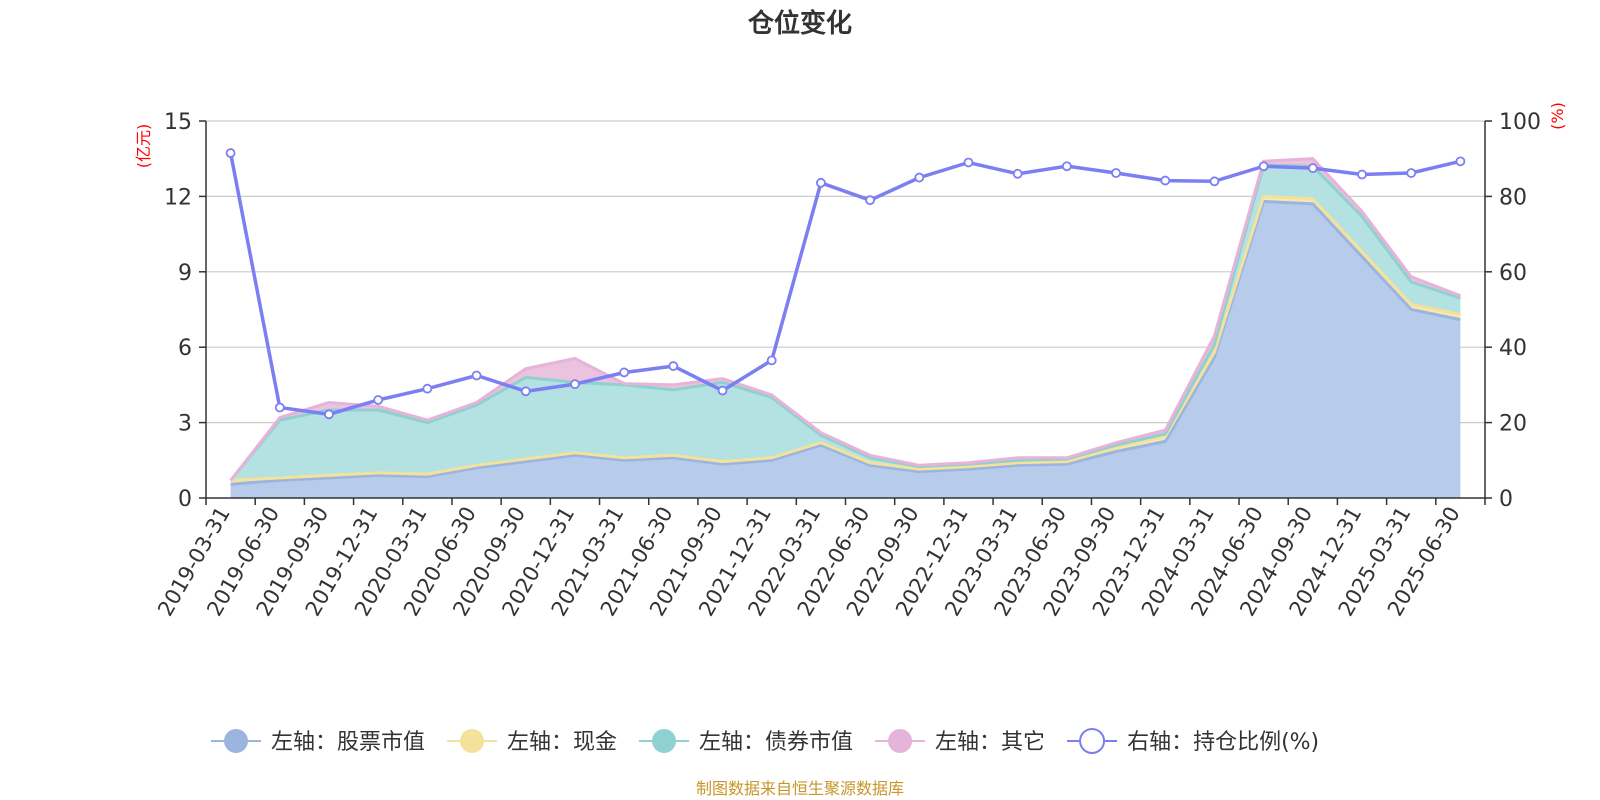  What do you see at coordinates (178, 197) in the screenshot?
I see `left-tick-label: 12` at bounding box center [178, 197].